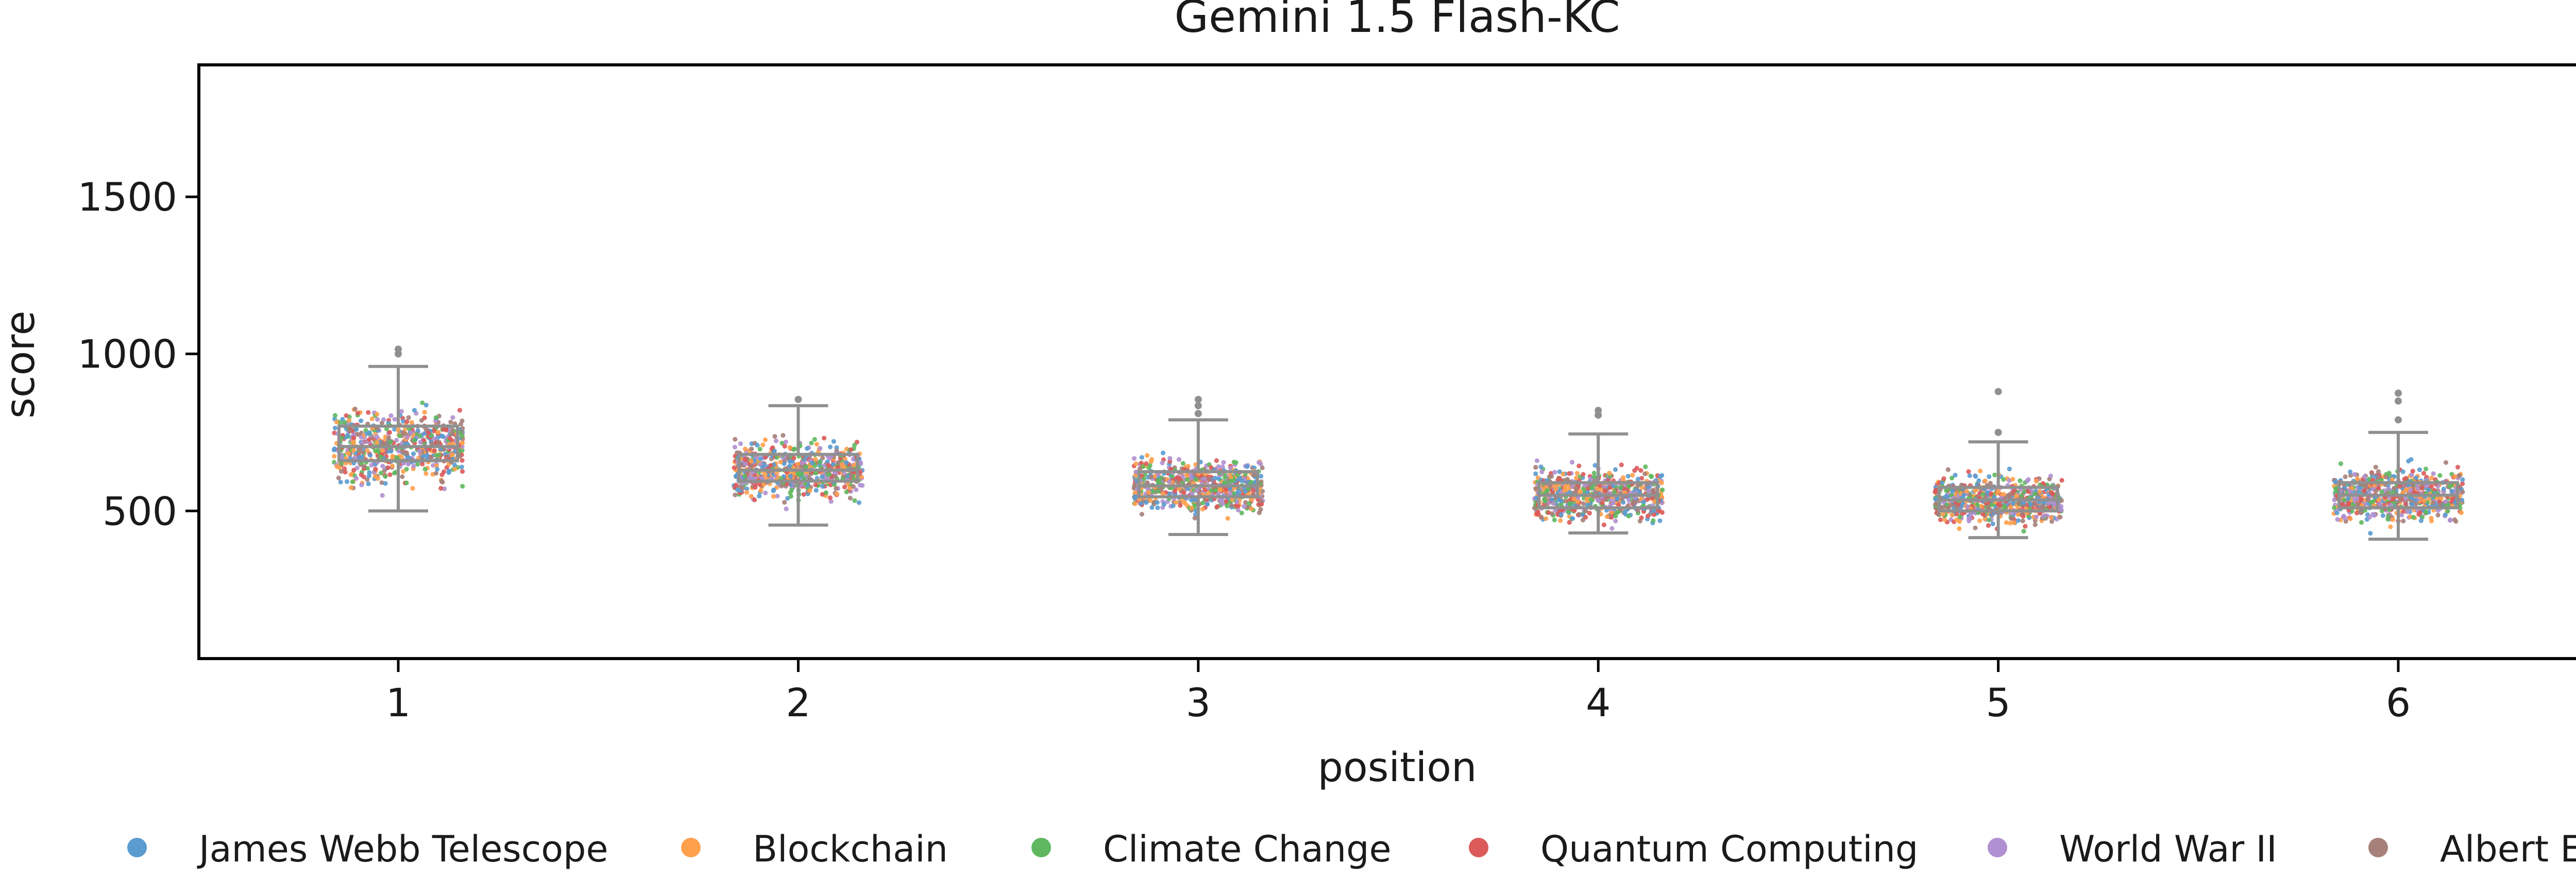 The width and height of the screenshot is (2576, 880). What do you see at coordinates (1198, 703) in the screenshot?
I see `x-tick-label: 3` at bounding box center [1198, 703].